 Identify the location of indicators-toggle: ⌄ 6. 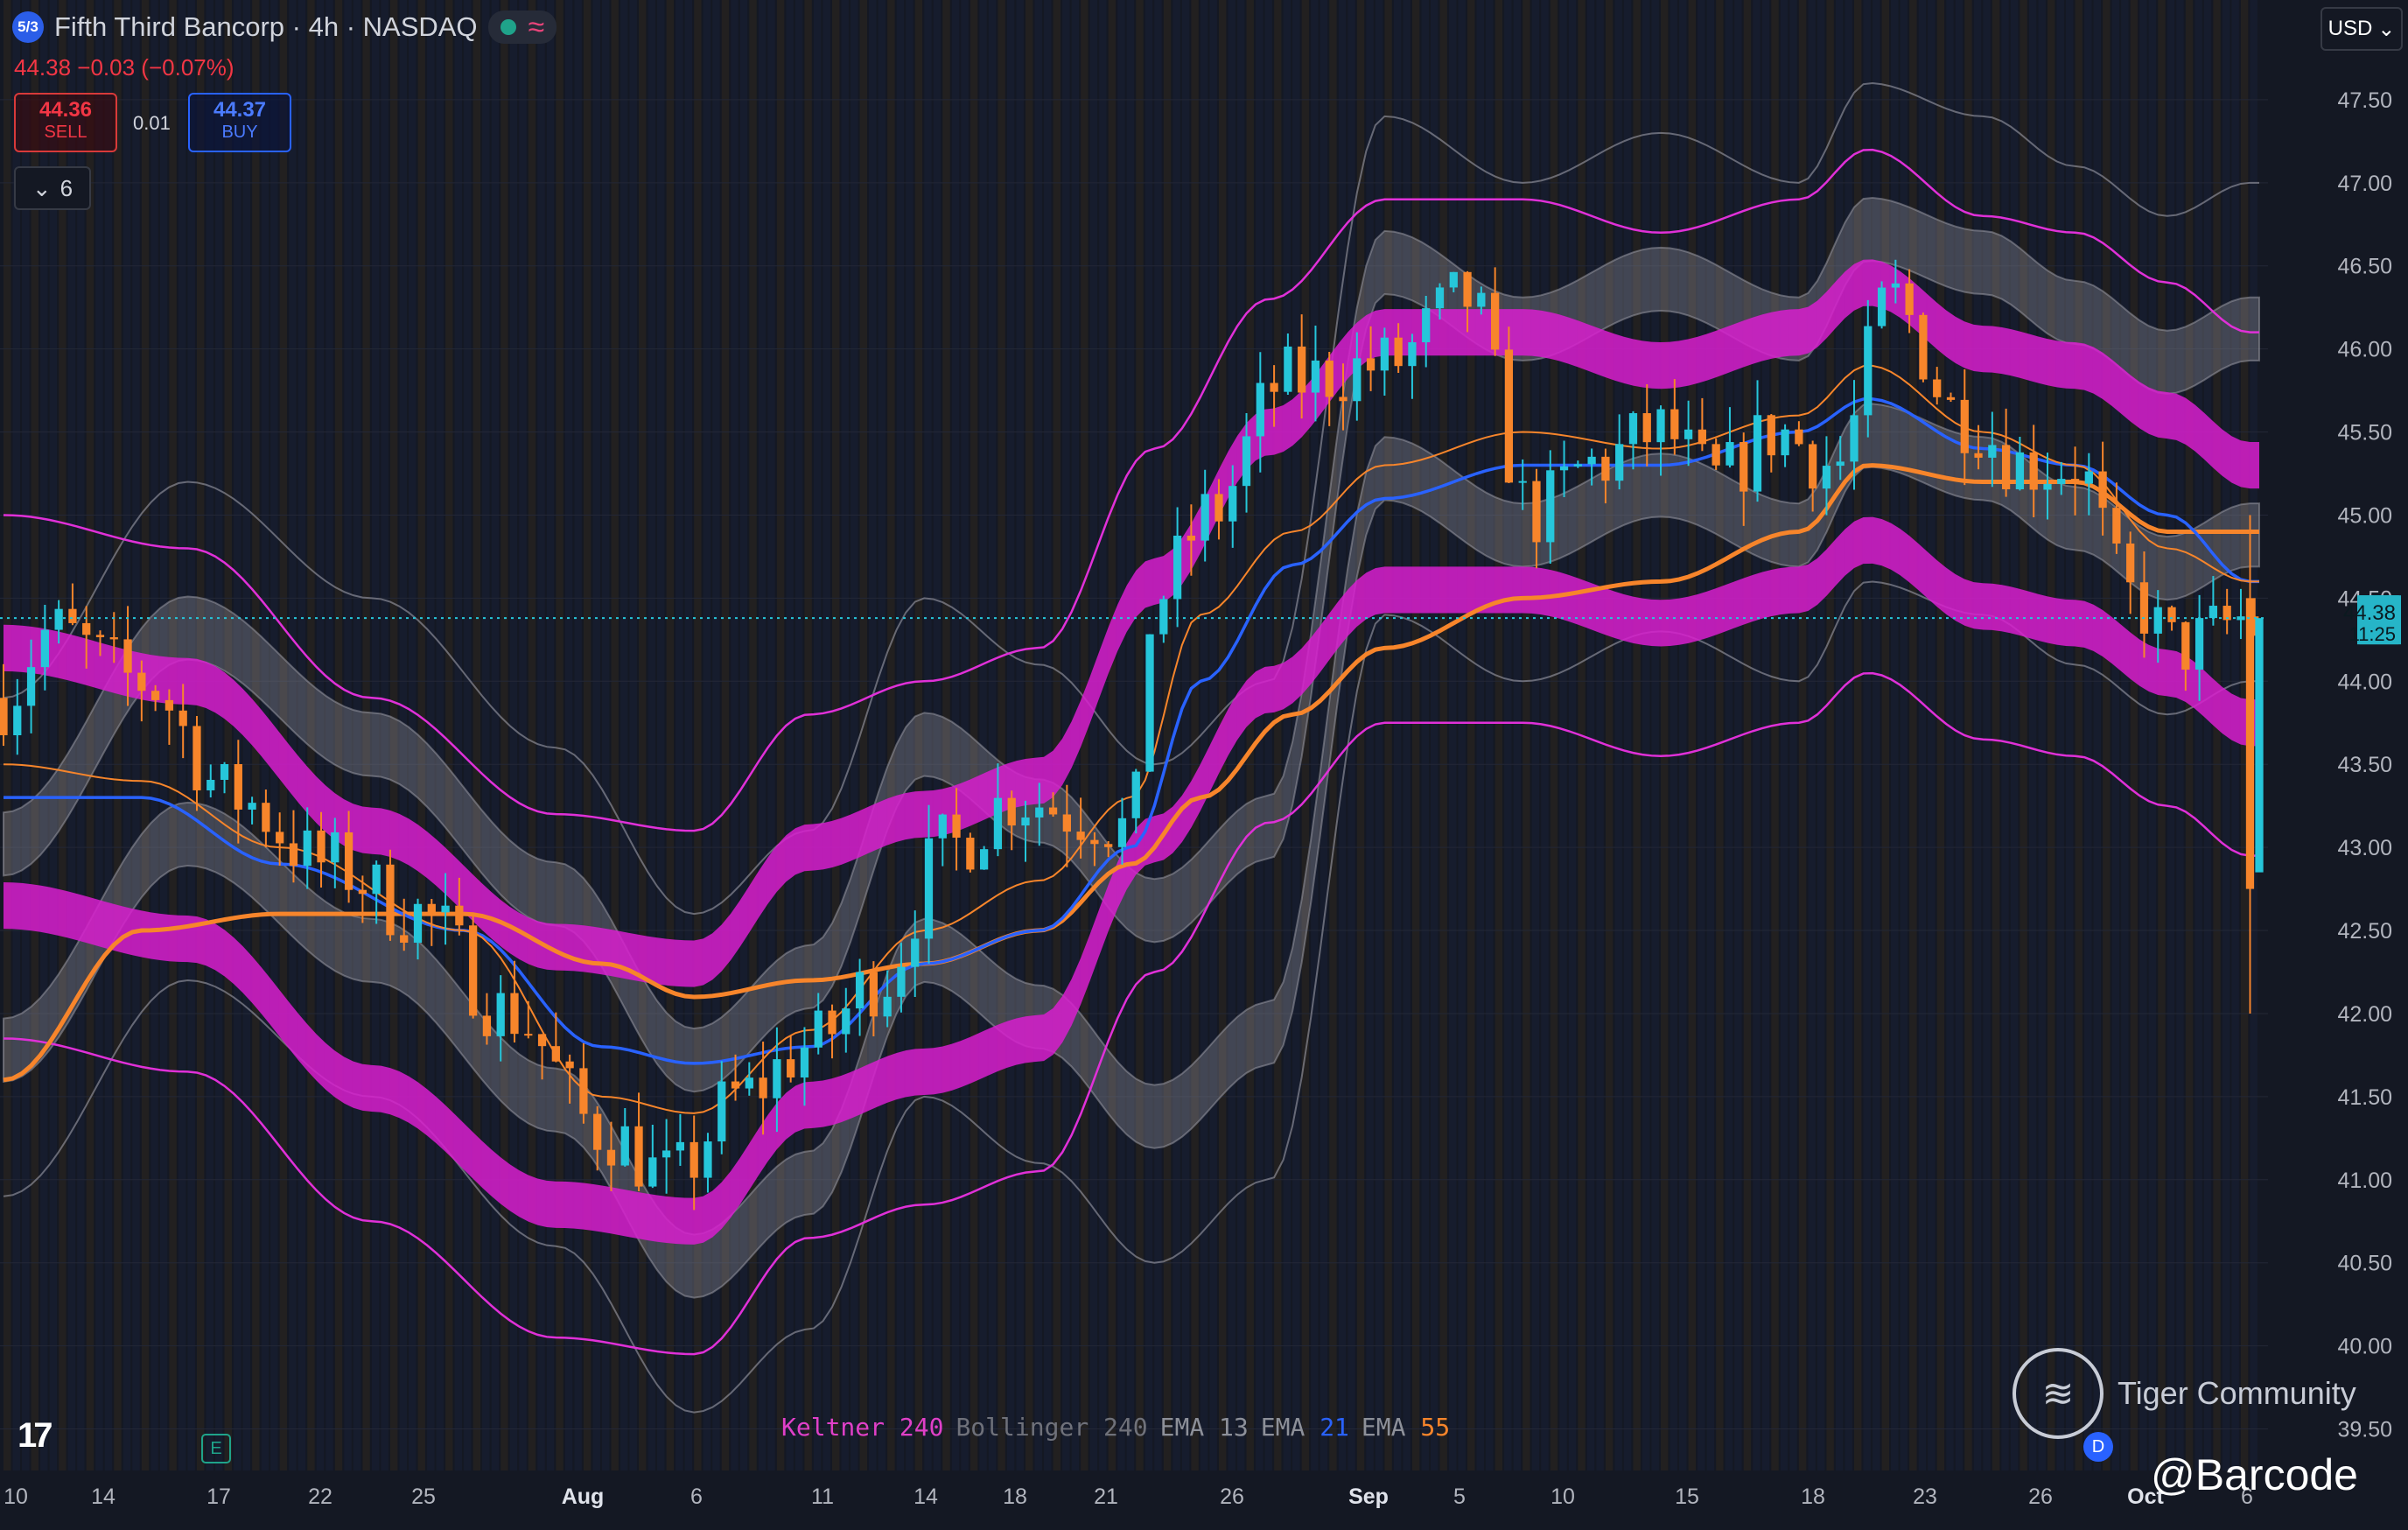
(52, 188).